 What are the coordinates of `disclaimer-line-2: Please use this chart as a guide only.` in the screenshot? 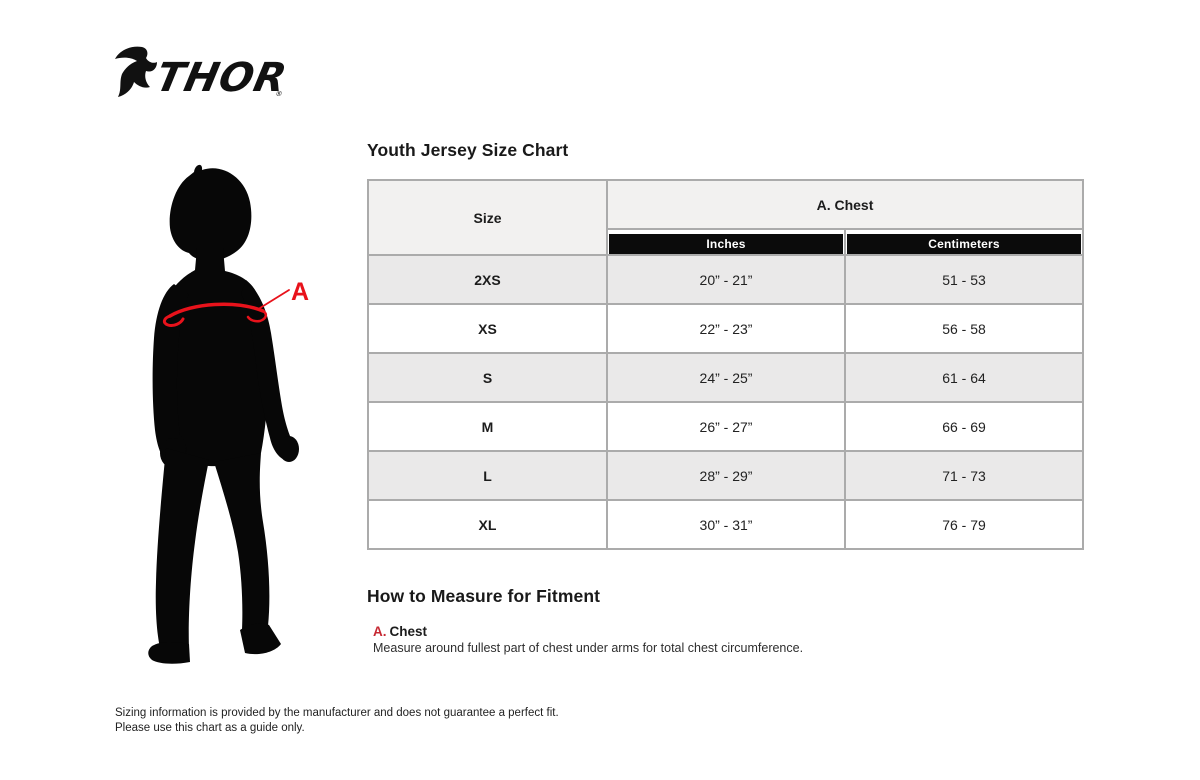 It's located at (210, 727).